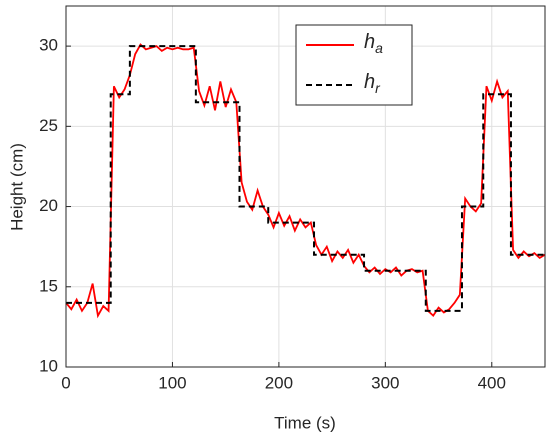 This screenshot has width=550, height=438. What do you see at coordinates (172, 382) in the screenshot?
I see `x-tick-label: 100` at bounding box center [172, 382].